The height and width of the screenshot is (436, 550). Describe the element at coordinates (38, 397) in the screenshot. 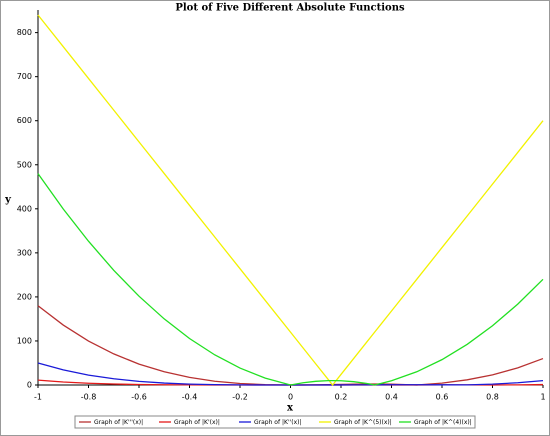

I see `x-tick-label: -1` at that location.